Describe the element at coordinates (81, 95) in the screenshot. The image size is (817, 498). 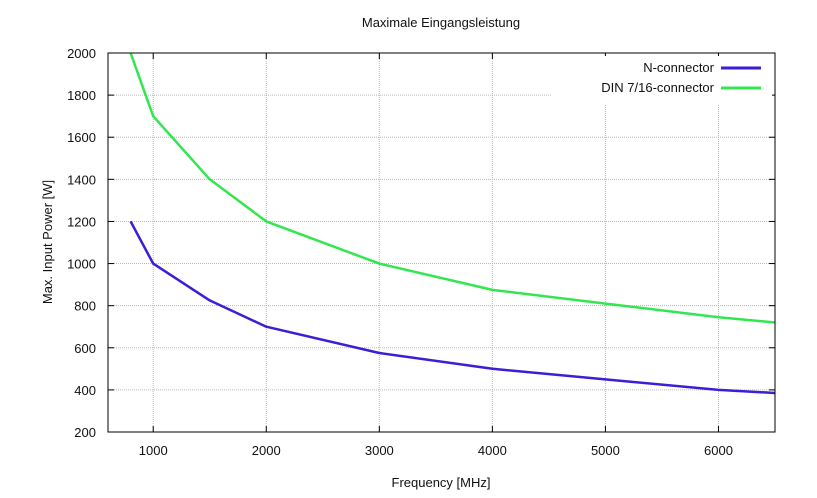
I see `y-tick-label: 1800` at that location.